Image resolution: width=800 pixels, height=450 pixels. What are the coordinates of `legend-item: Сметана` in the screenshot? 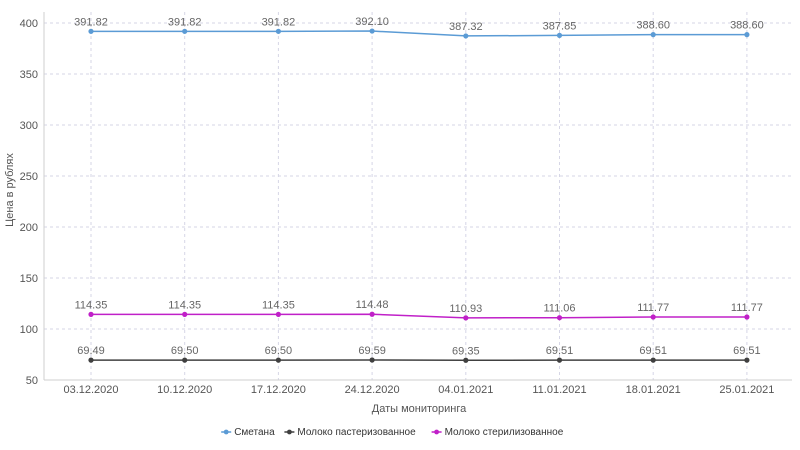 It's located at (248, 432).